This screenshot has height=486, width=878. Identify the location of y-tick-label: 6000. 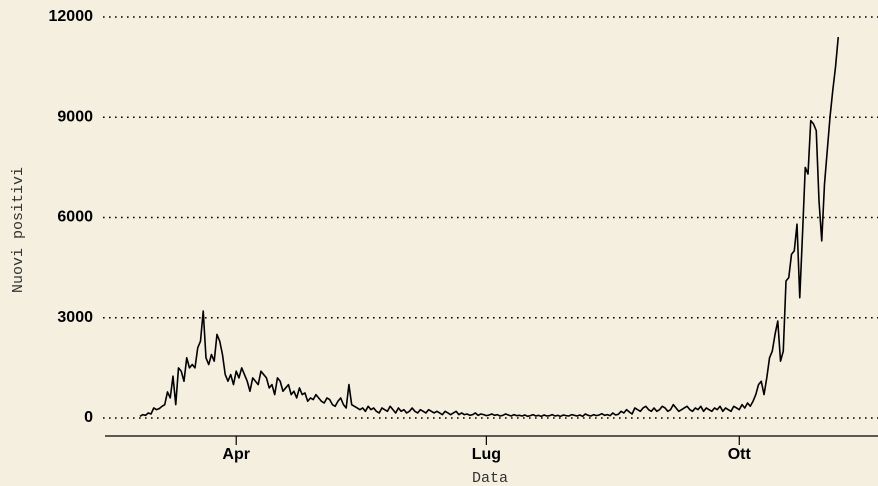
(75, 217).